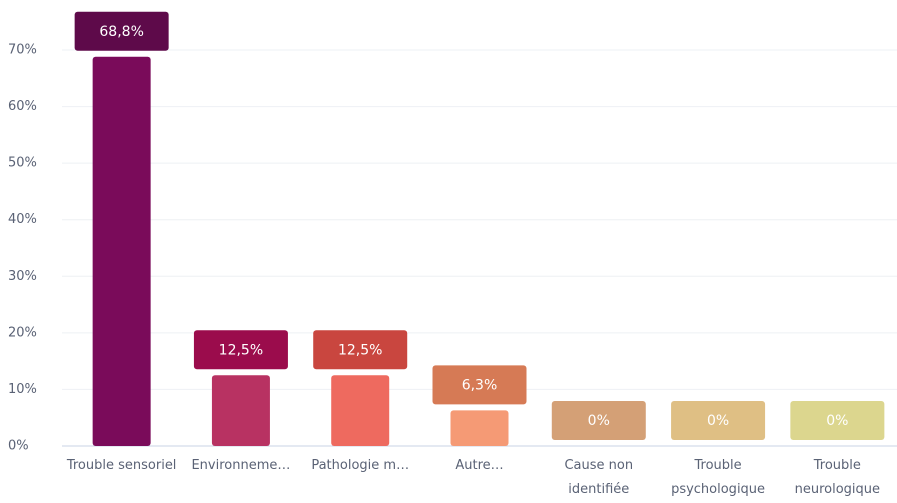 This screenshot has width=897, height=503. I want to click on y-tick-label: 60%, so click(22, 106).